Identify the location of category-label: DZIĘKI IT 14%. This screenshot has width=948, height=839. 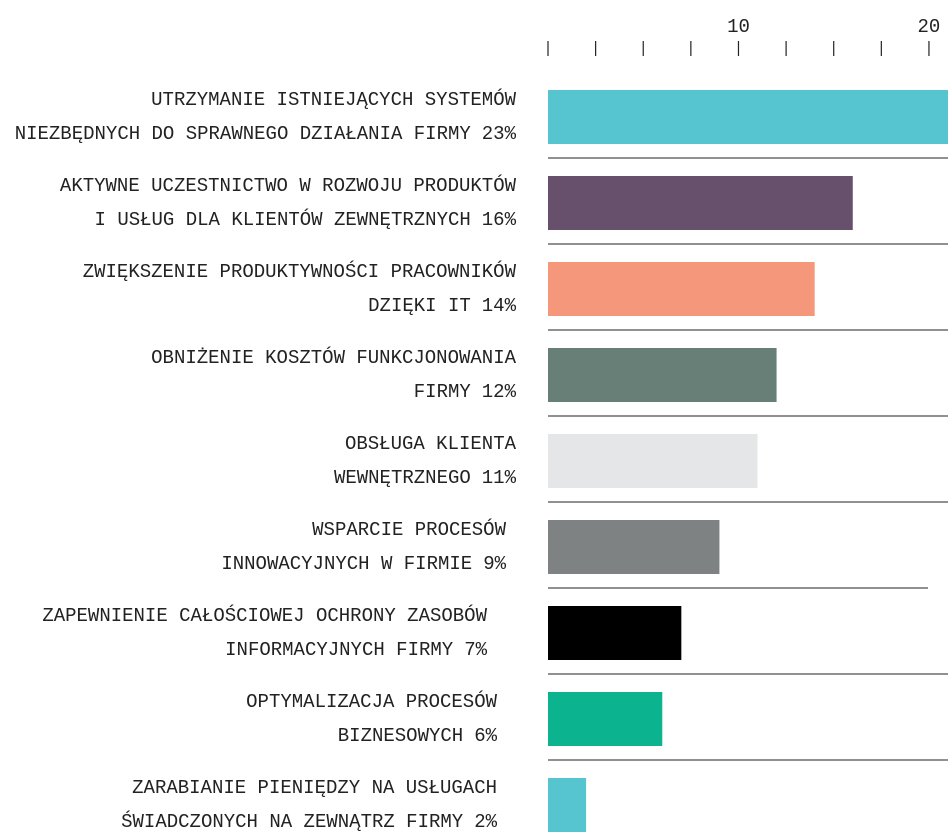
(442, 306).